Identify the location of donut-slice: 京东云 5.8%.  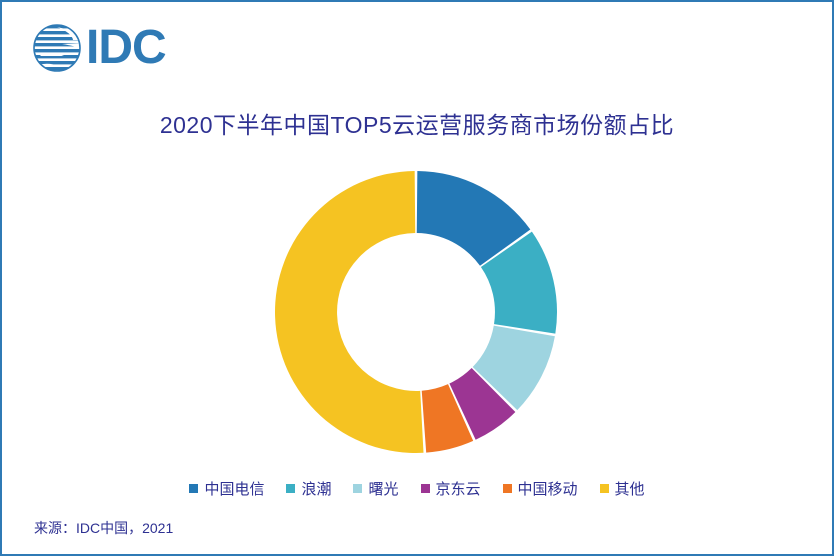
(482, 404).